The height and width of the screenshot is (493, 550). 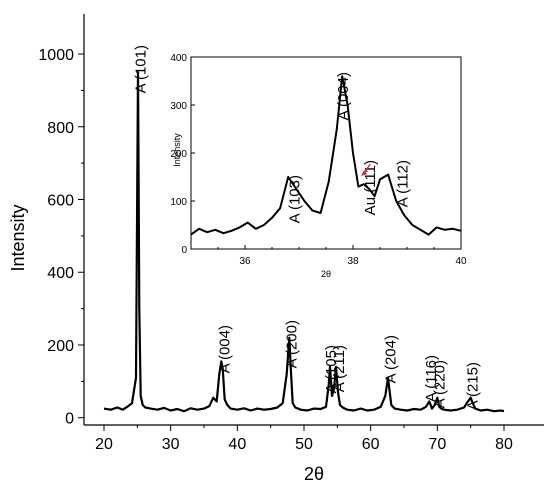 What do you see at coordinates (472, 386) in the screenshot?
I see `main-peak-label: A (215)` at bounding box center [472, 386].